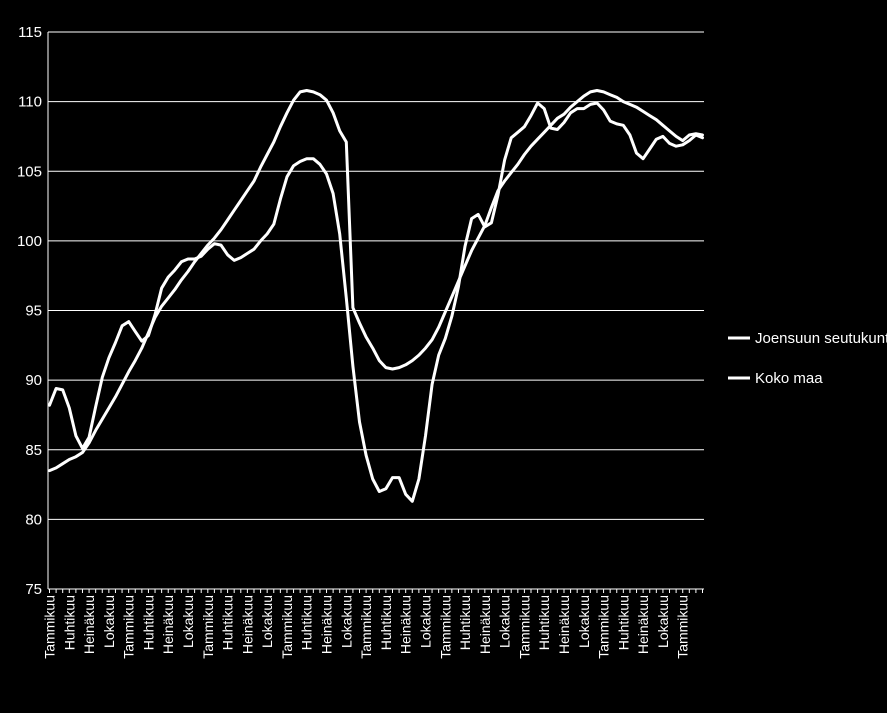 Image resolution: width=887 pixels, height=713 pixels. Describe the element at coordinates (30, 32) in the screenshot. I see `y-tick-label-115: 115` at that location.